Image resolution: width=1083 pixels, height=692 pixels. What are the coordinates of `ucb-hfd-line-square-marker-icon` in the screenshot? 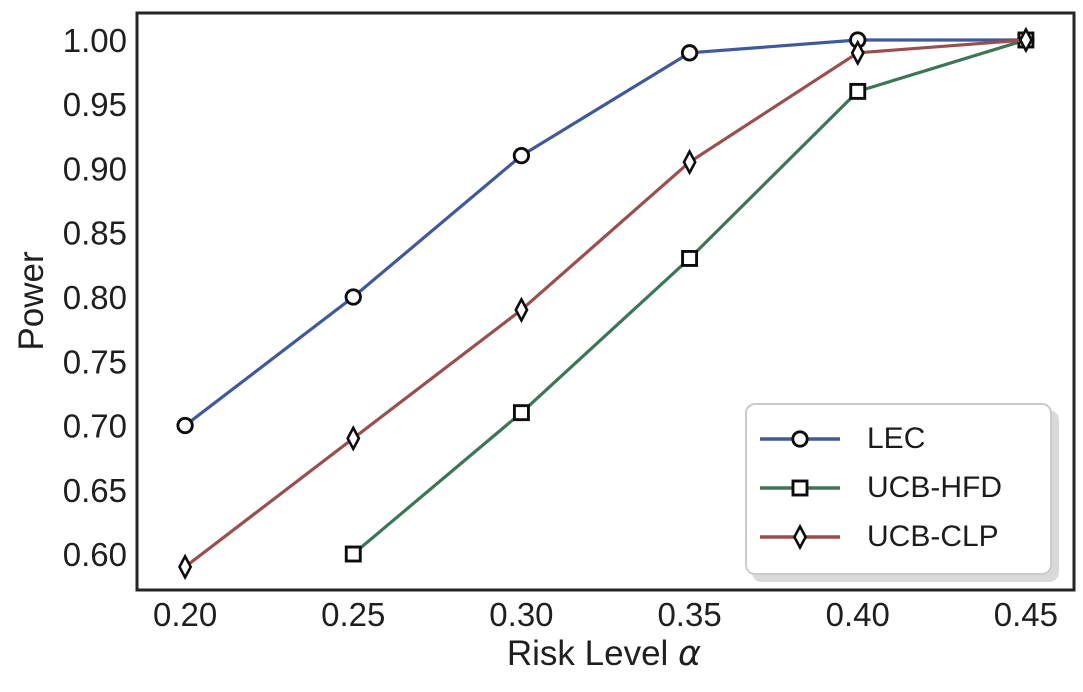 It's located at (800, 488).